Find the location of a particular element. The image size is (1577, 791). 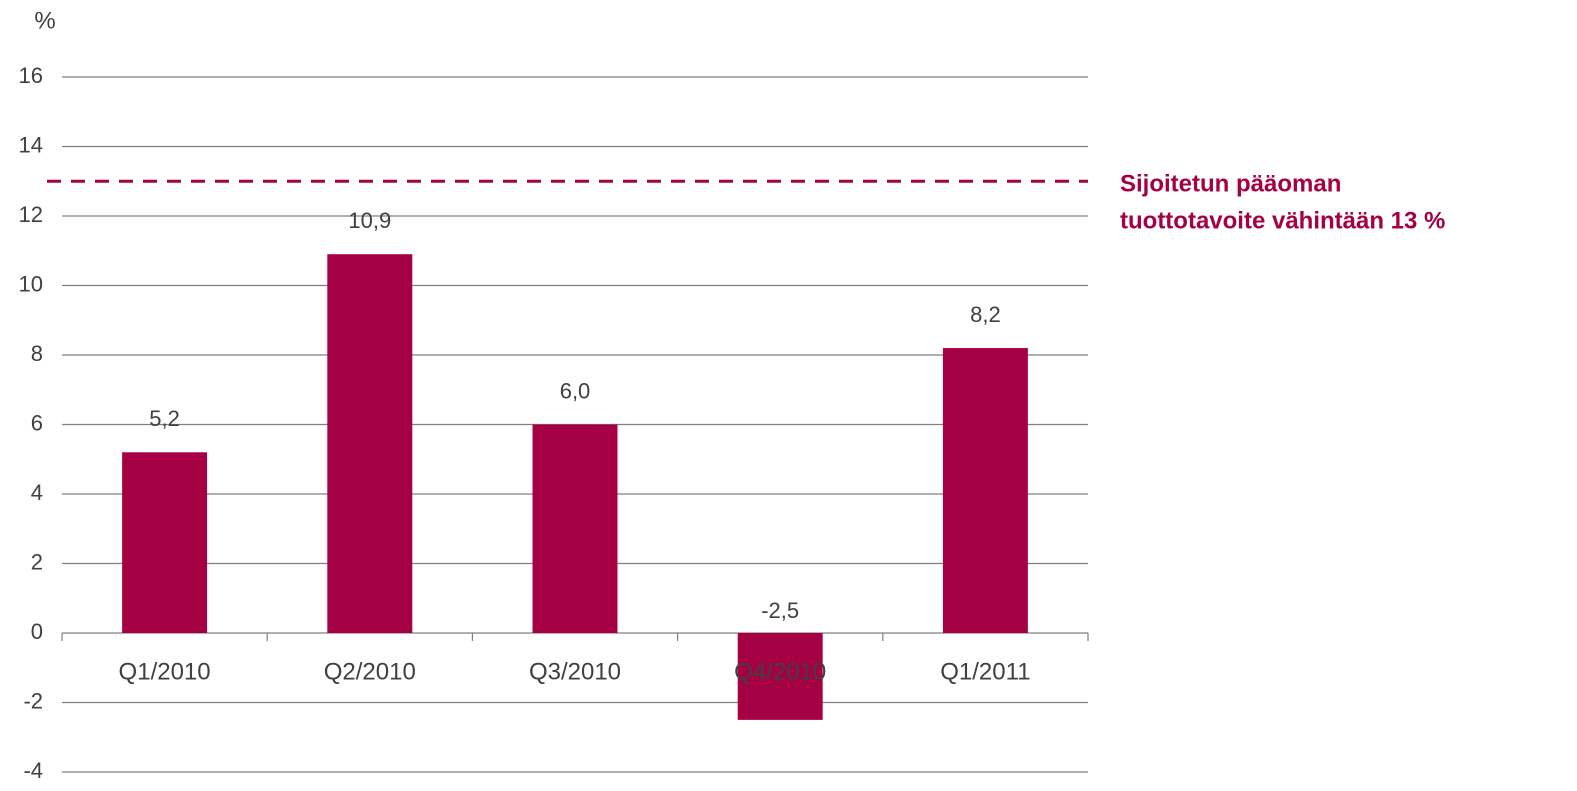

y-tick-label: 8 is located at coordinates (37, 353).